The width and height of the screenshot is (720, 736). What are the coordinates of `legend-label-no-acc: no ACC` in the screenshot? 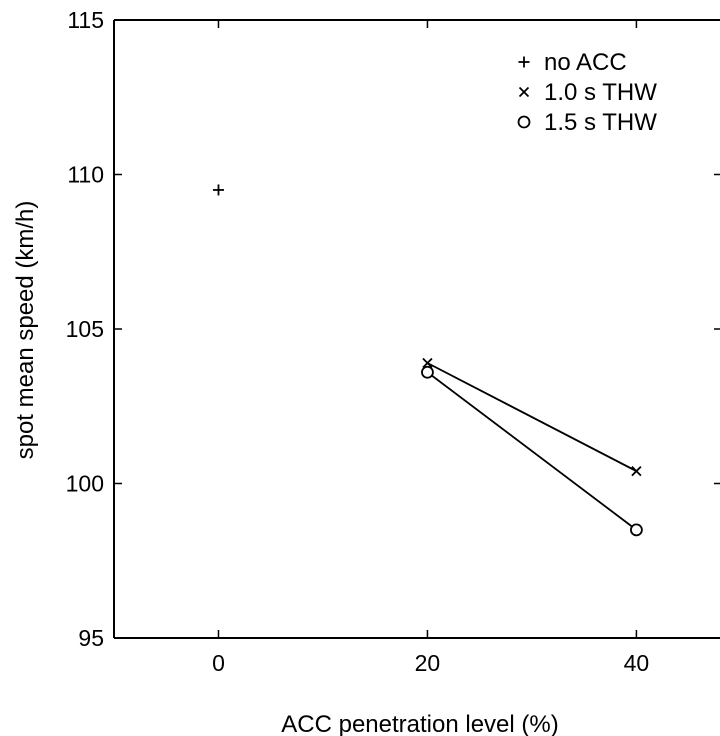 It's located at (585, 62).